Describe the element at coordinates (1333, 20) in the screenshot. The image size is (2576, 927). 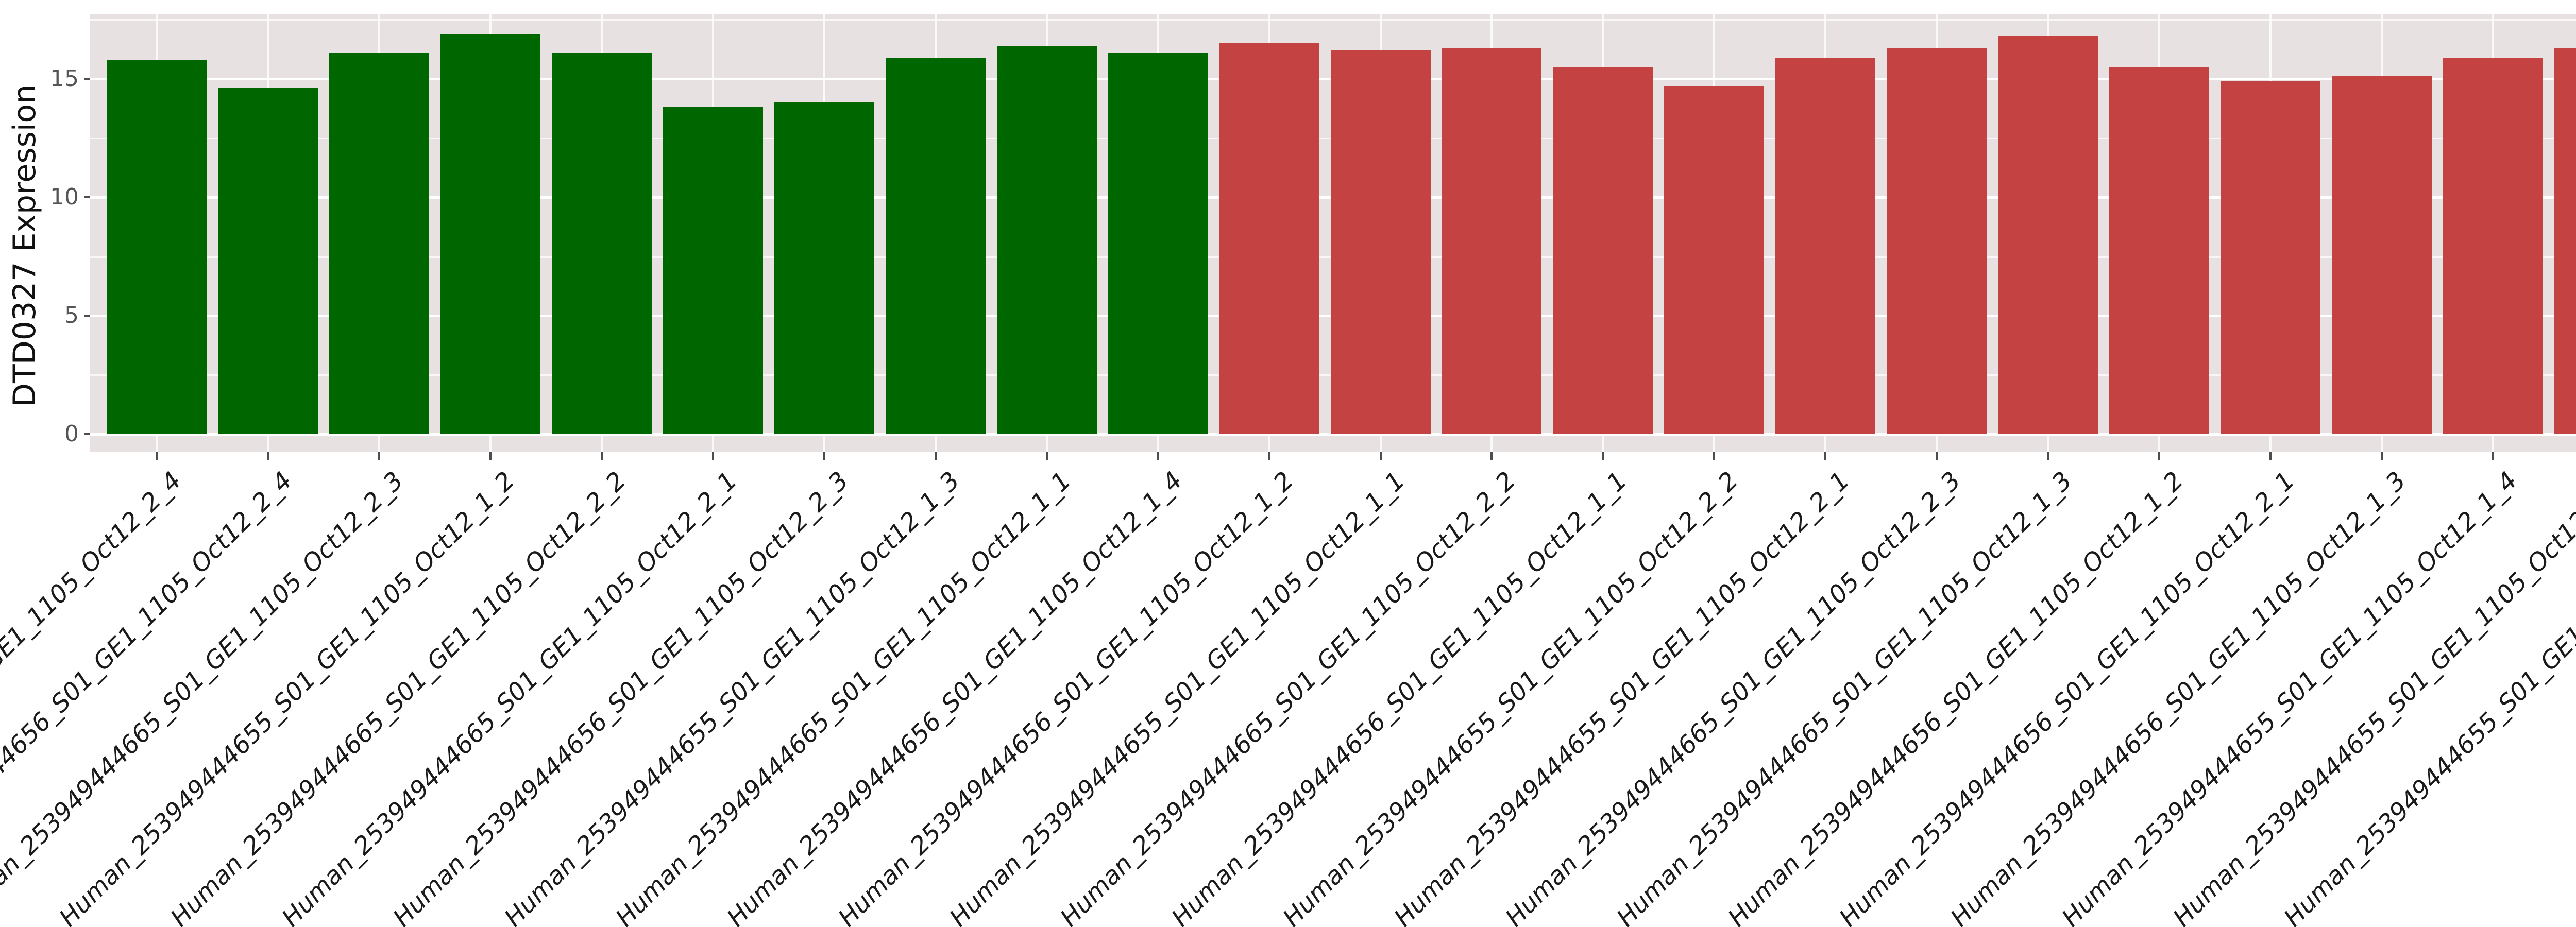
I see `minor-gridline` at that location.